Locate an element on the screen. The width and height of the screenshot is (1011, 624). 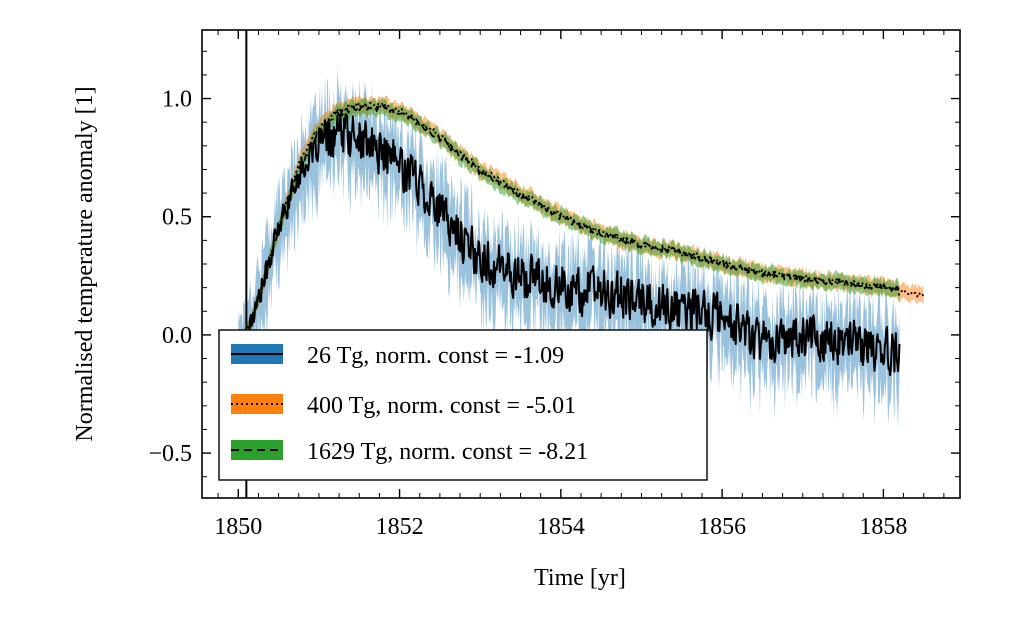
x-tick-labels: 1850 1852 1854 1856 1858 is located at coordinates (560, 527).